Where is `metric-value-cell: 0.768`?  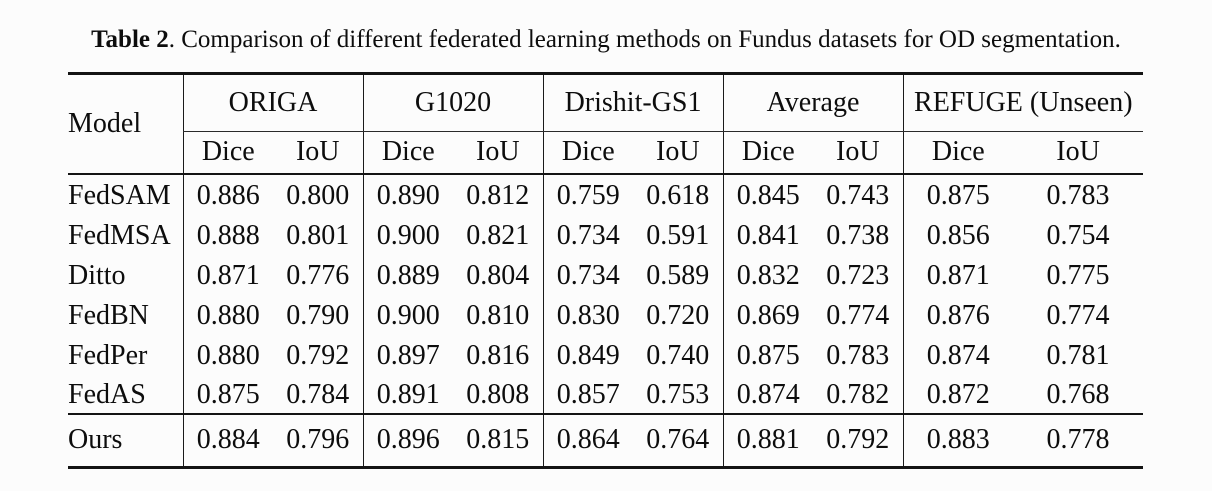
metric-value-cell: 0.768 is located at coordinates (1078, 394).